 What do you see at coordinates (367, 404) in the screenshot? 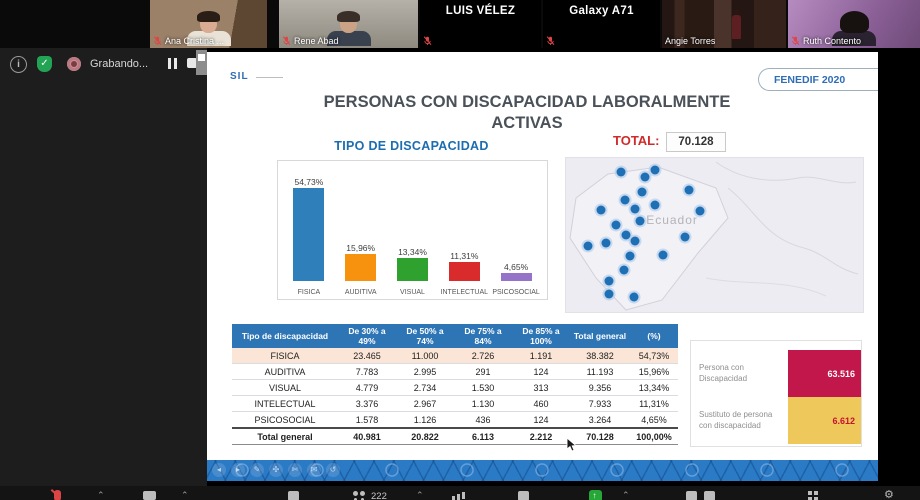
I see `table-cell: 3.376` at bounding box center [367, 404].